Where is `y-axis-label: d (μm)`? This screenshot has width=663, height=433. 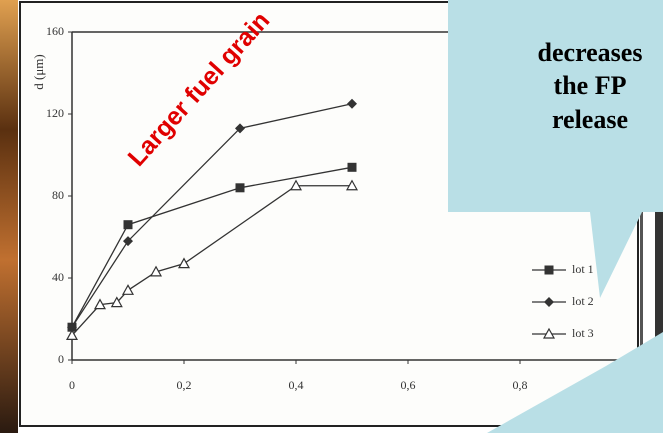 y-axis-label: d (μm) is located at coordinates (38, 72).